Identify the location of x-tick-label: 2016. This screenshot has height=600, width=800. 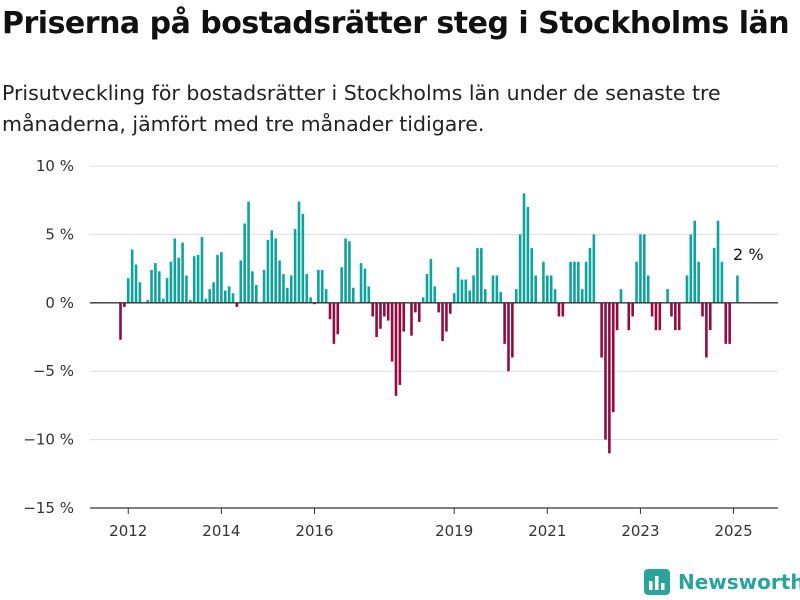
(314, 531).